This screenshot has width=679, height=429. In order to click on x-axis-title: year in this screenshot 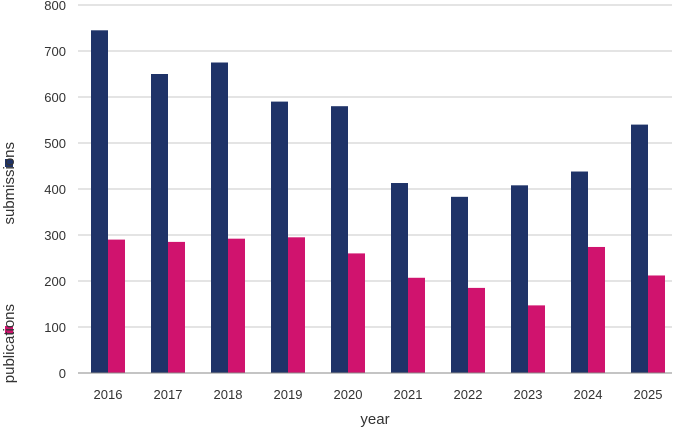, I will do `click(374, 419)`.